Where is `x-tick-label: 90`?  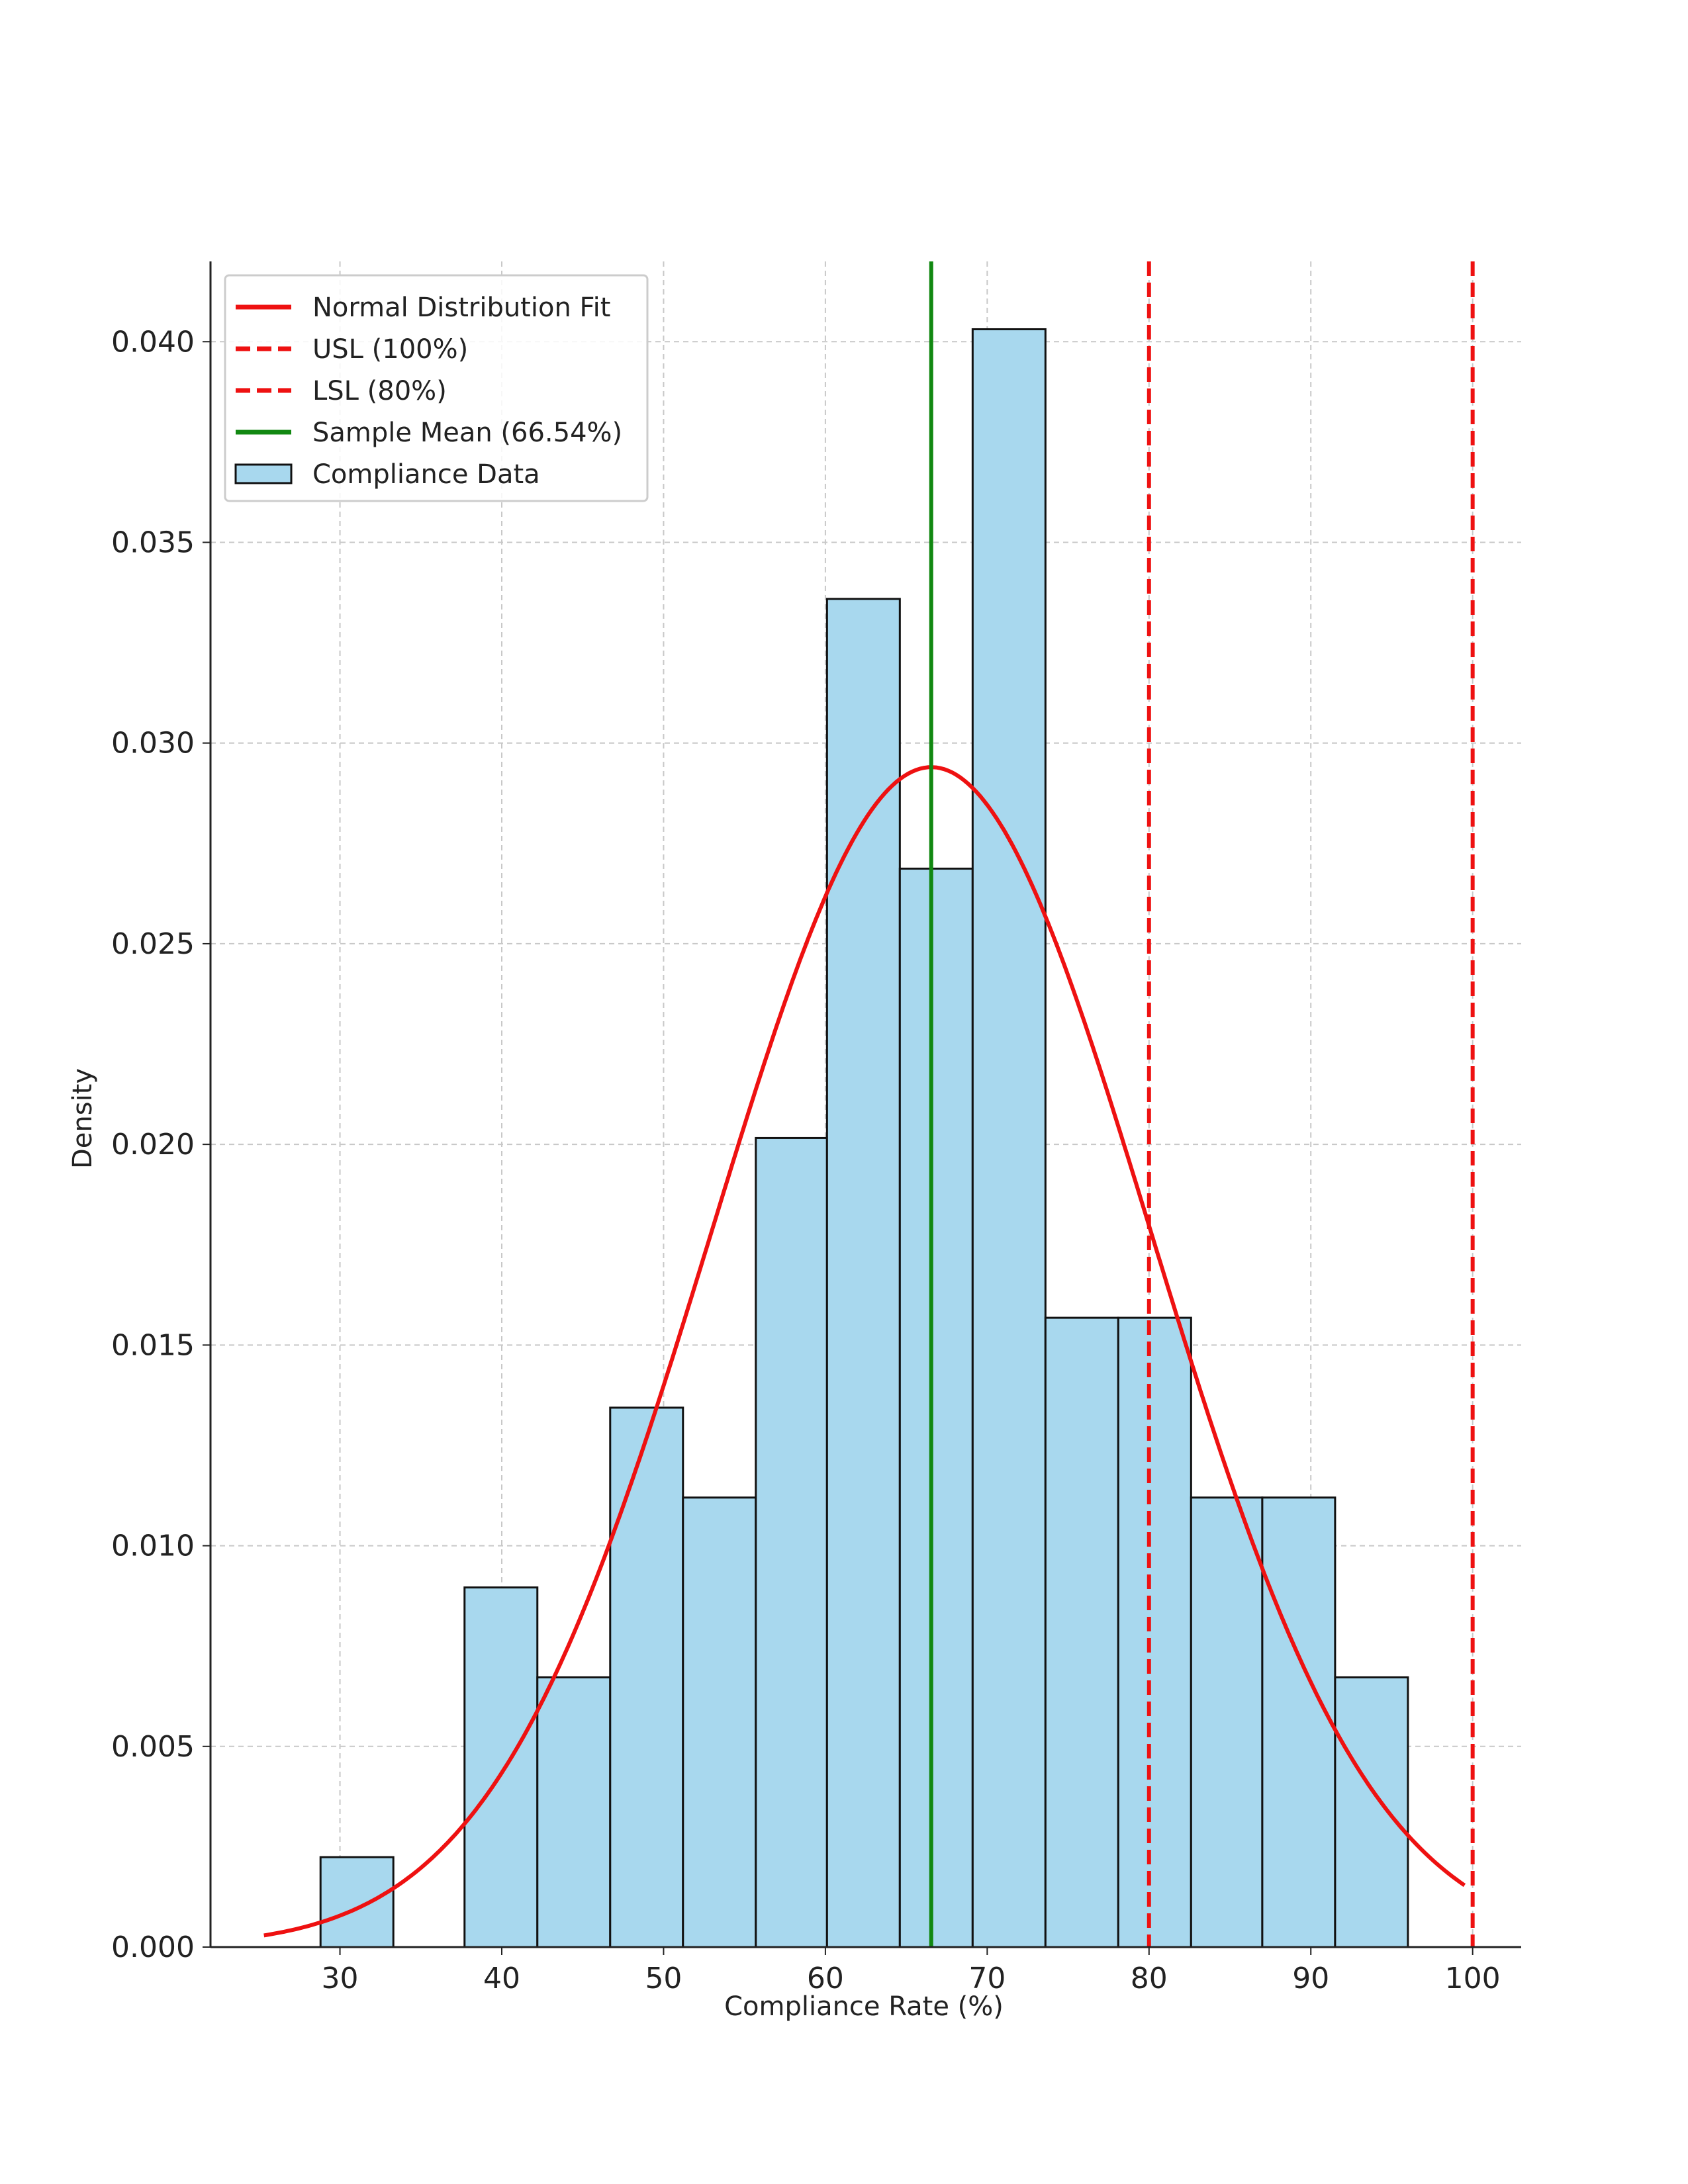
x-tick-label: 90 is located at coordinates (1310, 1979).